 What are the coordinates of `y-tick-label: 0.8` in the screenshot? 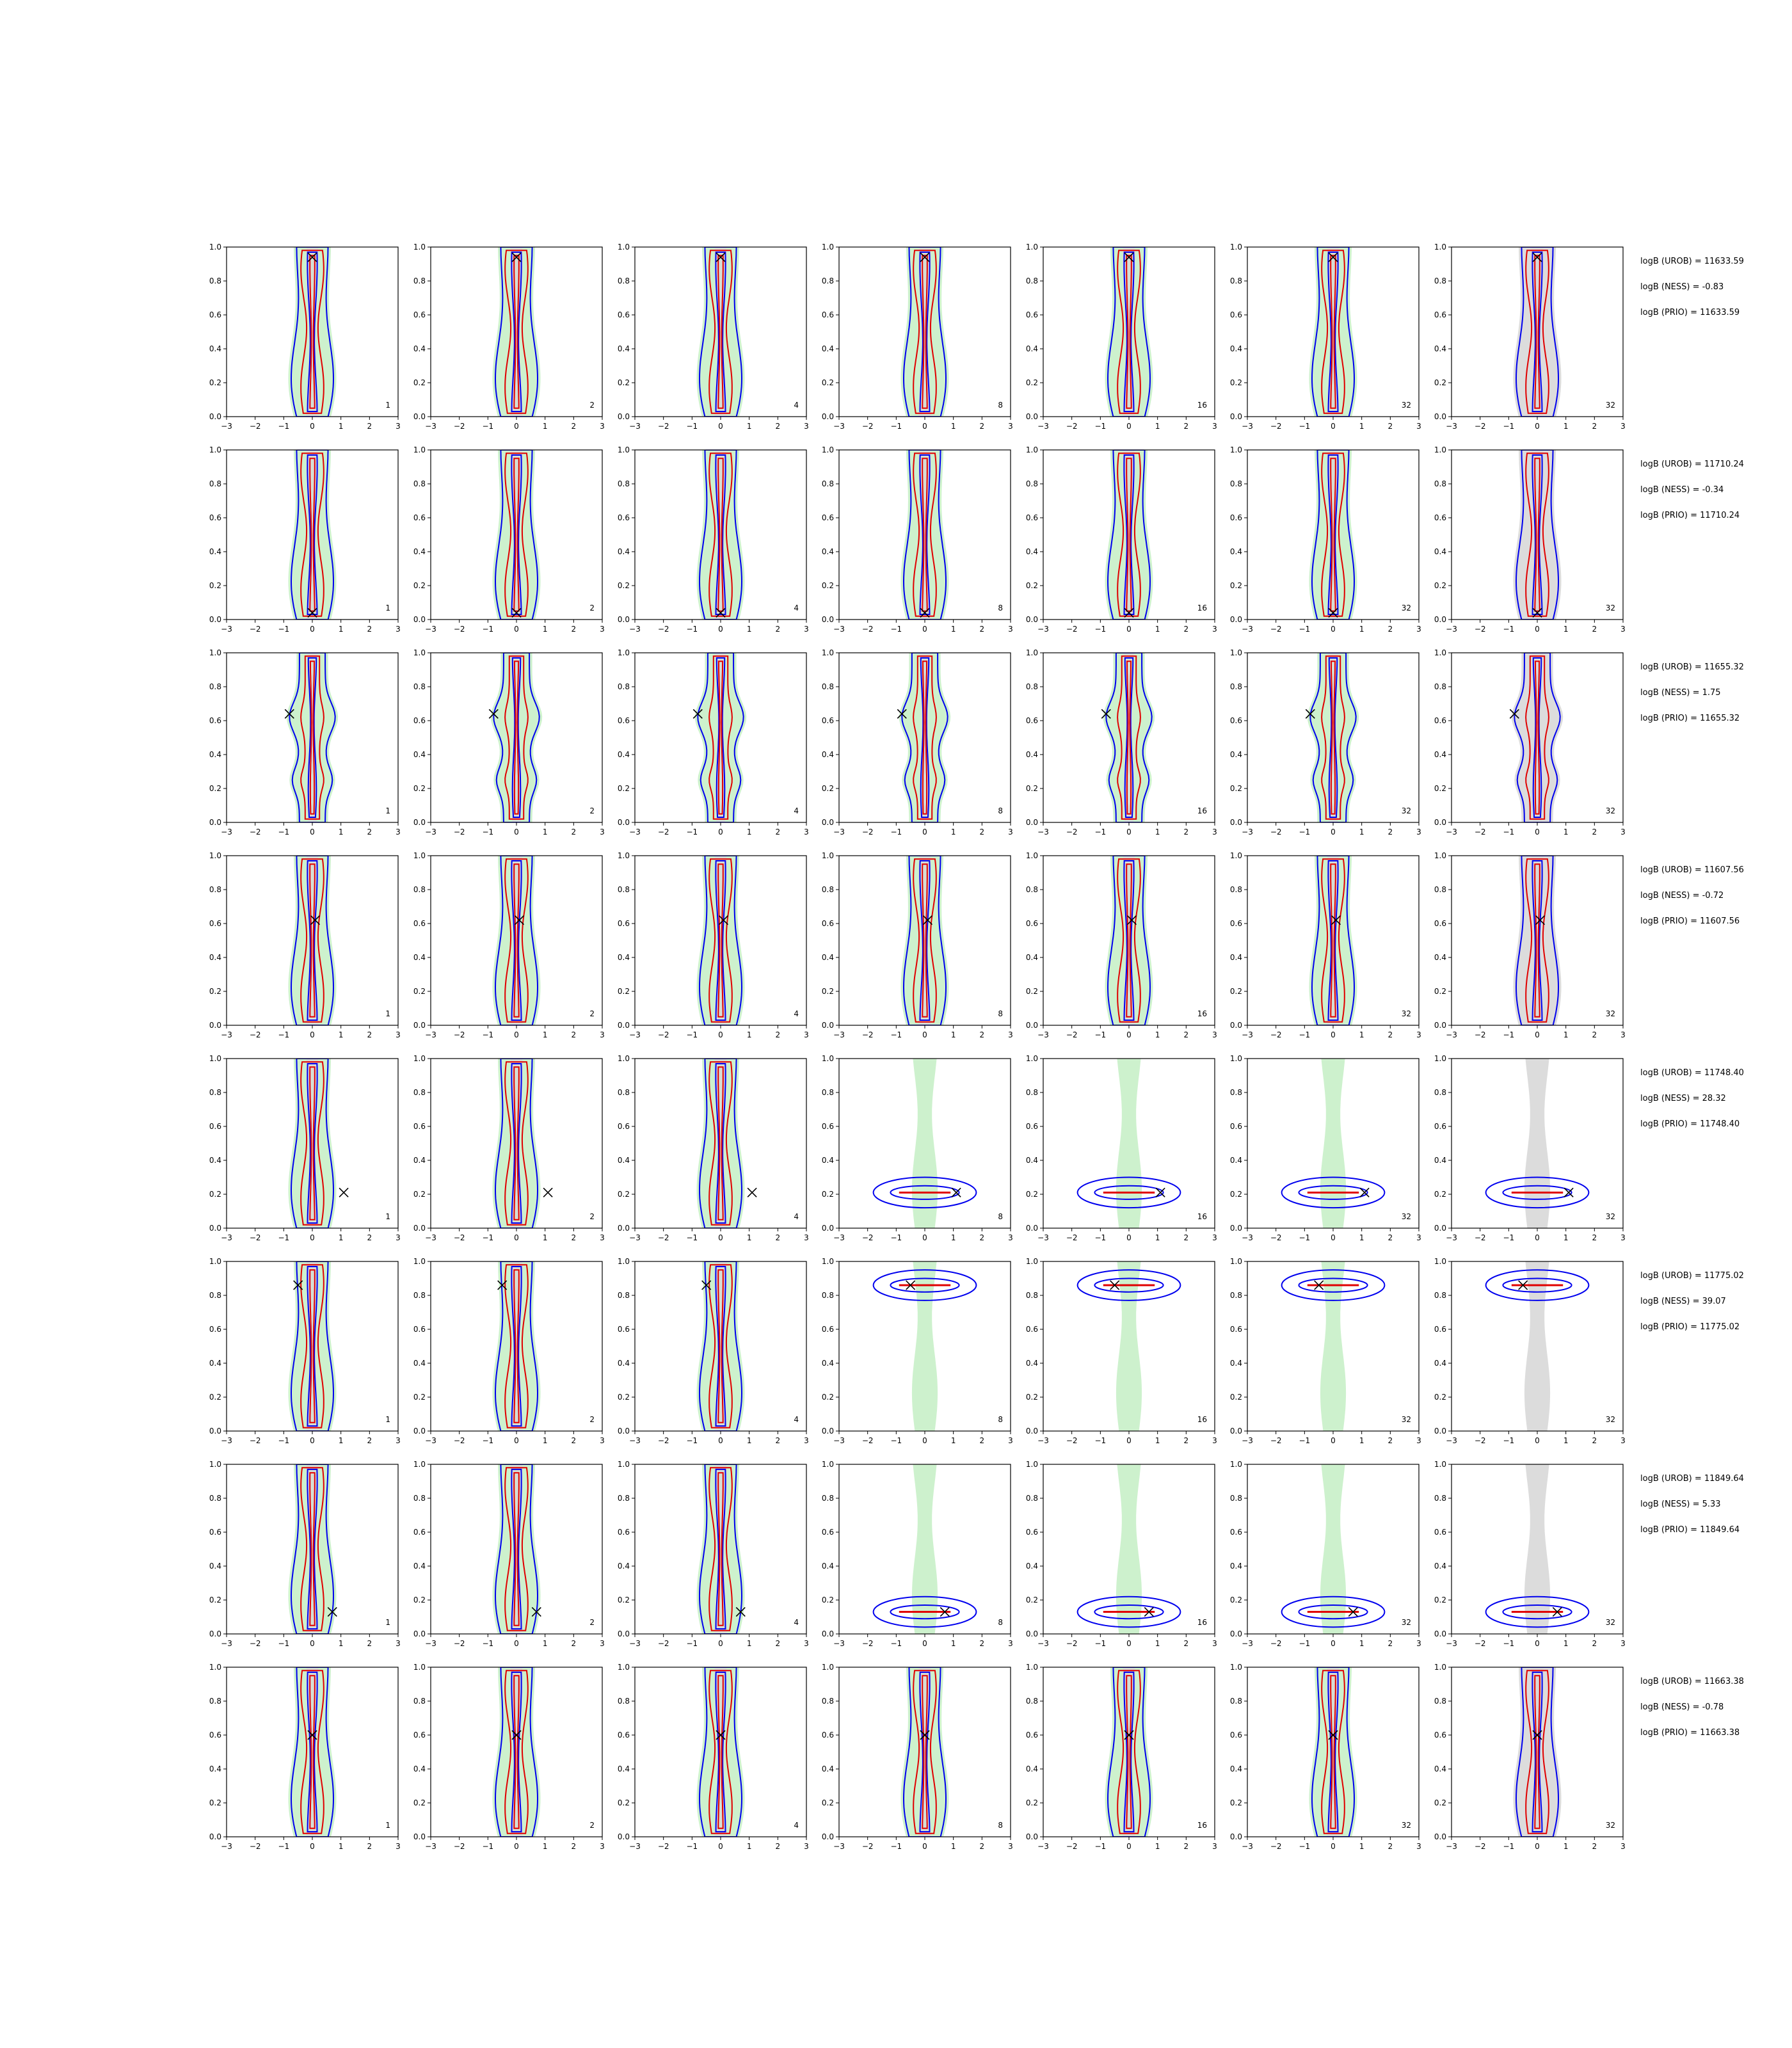 It's located at (1032, 280).